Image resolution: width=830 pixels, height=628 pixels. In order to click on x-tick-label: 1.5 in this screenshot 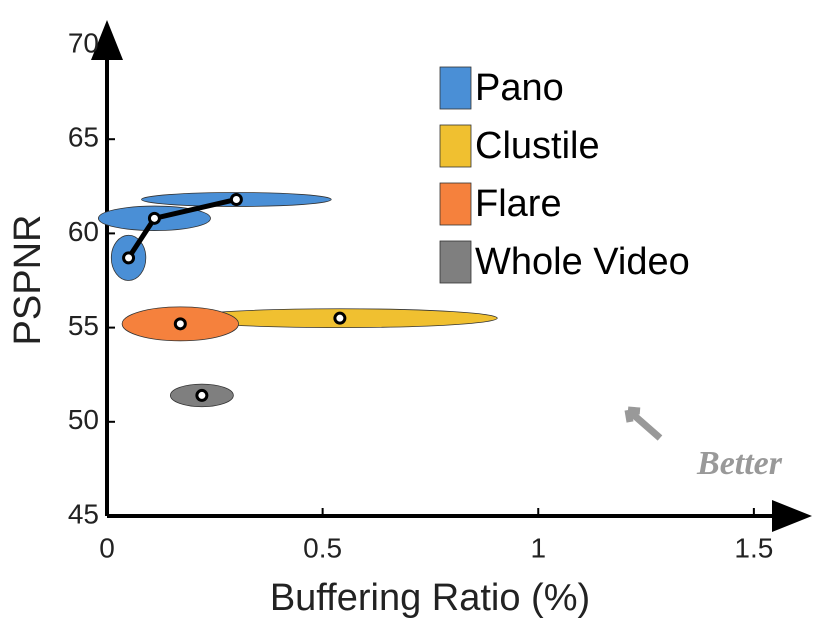, I will do `click(753, 547)`.